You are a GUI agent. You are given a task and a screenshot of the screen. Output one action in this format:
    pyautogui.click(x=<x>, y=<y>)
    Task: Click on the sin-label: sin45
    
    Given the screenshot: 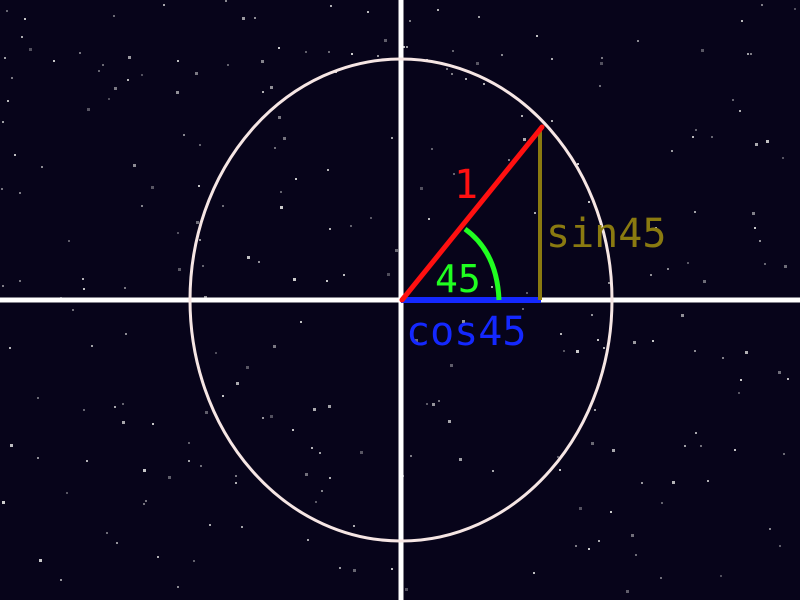 What is the action you would take?
    pyautogui.click(x=606, y=234)
    